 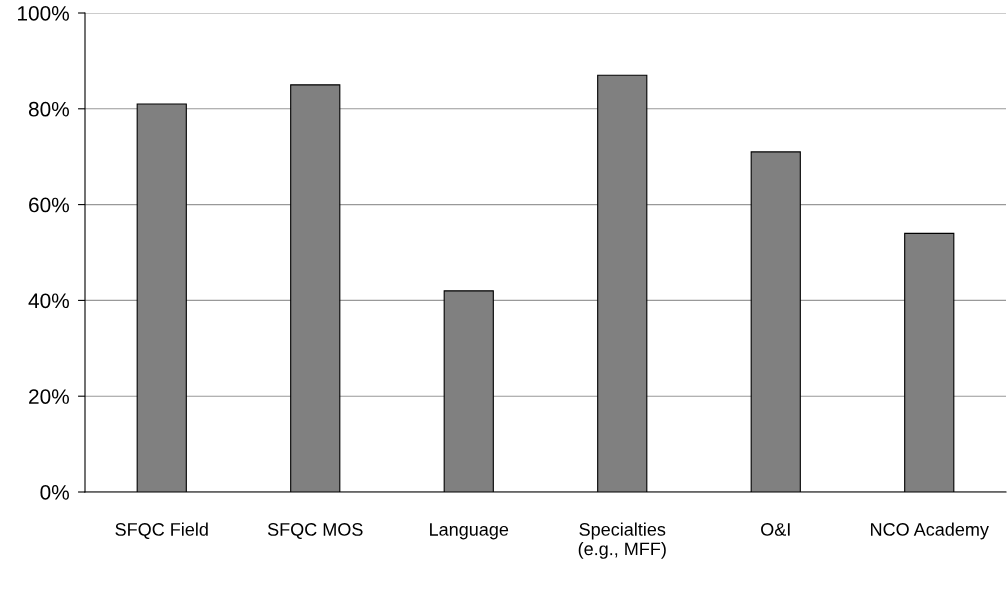 What do you see at coordinates (775, 529) in the screenshot?
I see `x-tick-label: O&I` at bounding box center [775, 529].